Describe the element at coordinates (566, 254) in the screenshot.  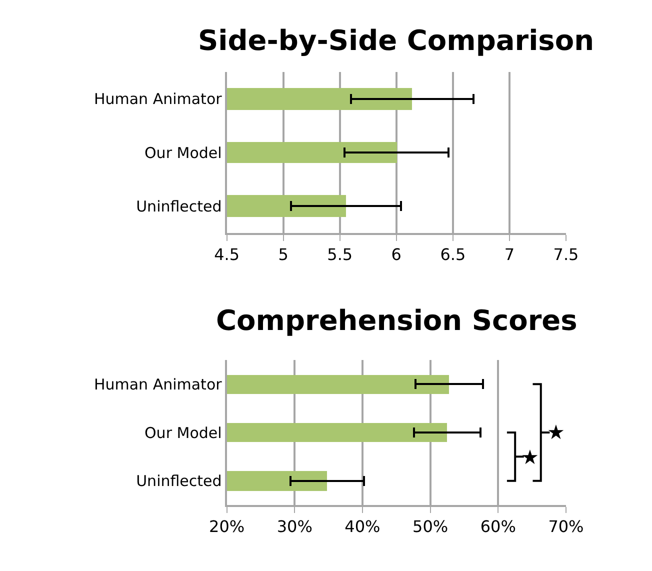
I see `x-tick-label: 7.5` at that location.